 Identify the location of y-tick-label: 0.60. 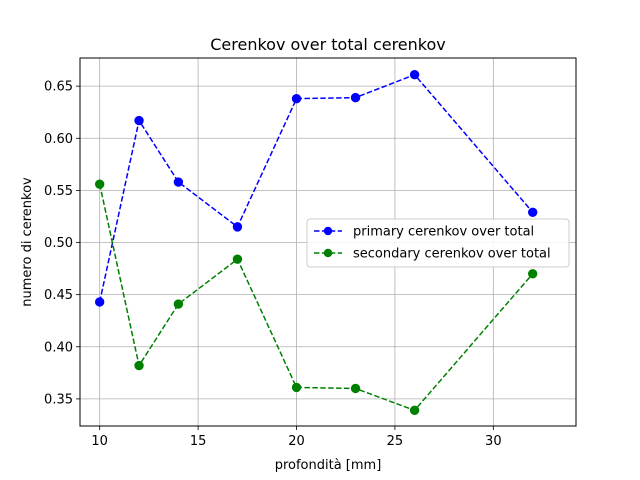
(58, 139).